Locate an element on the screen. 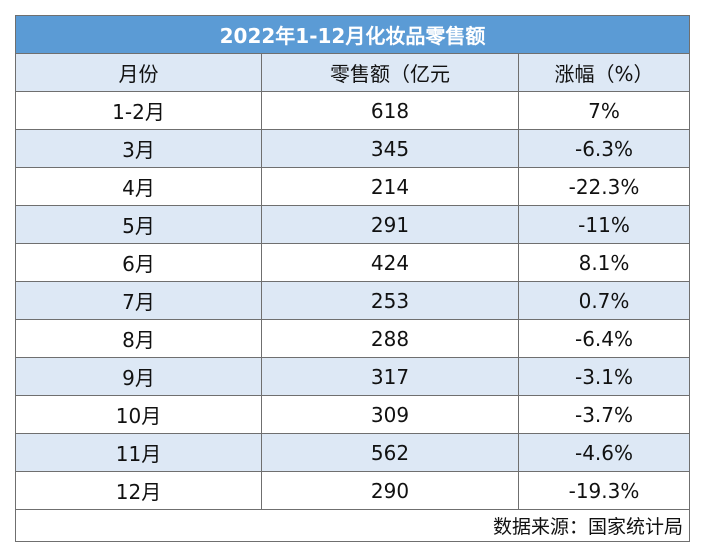  source-row: 数据来源：国家统计局 is located at coordinates (352, 525).